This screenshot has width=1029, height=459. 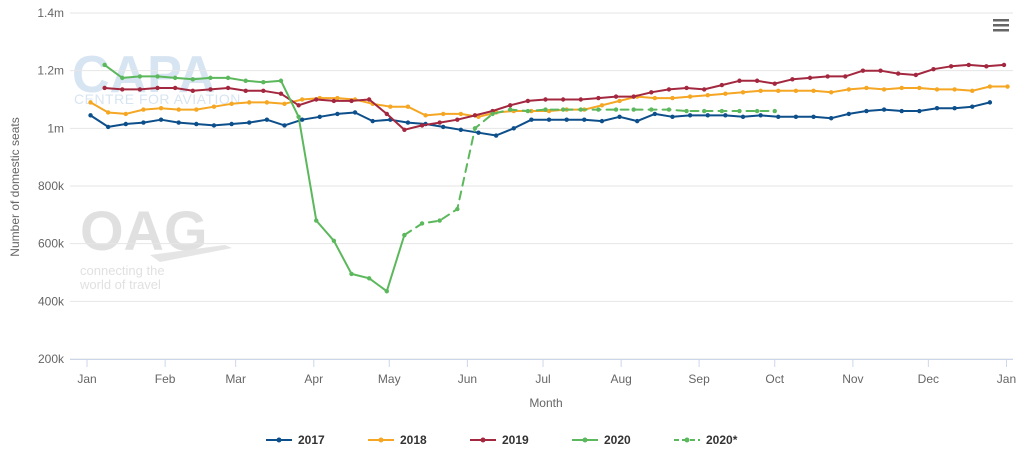 What do you see at coordinates (499, 440) in the screenshot?
I see `legend-item-2019: 2019` at bounding box center [499, 440].